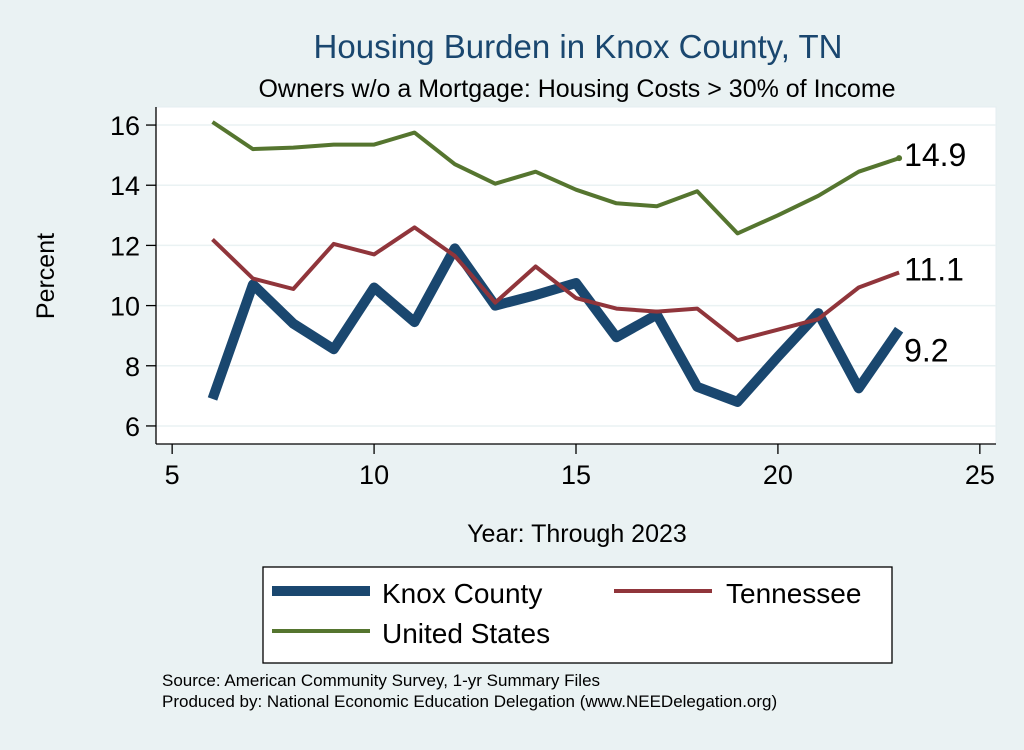 Image resolution: width=1024 pixels, height=750 pixels. What do you see at coordinates (576, 475) in the screenshot?
I see `x-tick-label: 15` at bounding box center [576, 475].